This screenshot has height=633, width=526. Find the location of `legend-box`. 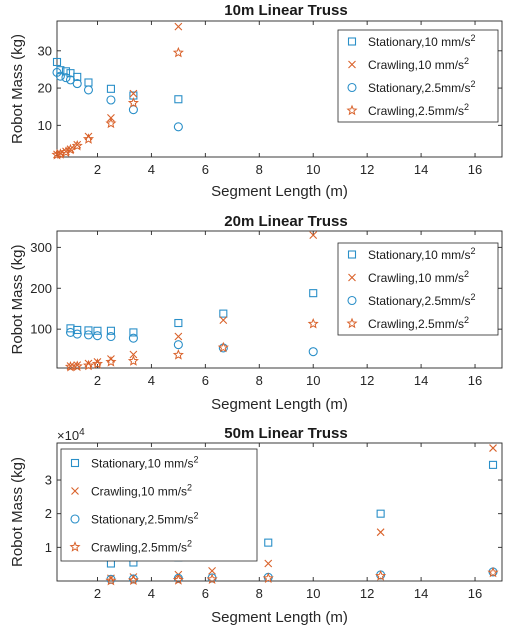

legend-box is located at coordinates (418, 289).